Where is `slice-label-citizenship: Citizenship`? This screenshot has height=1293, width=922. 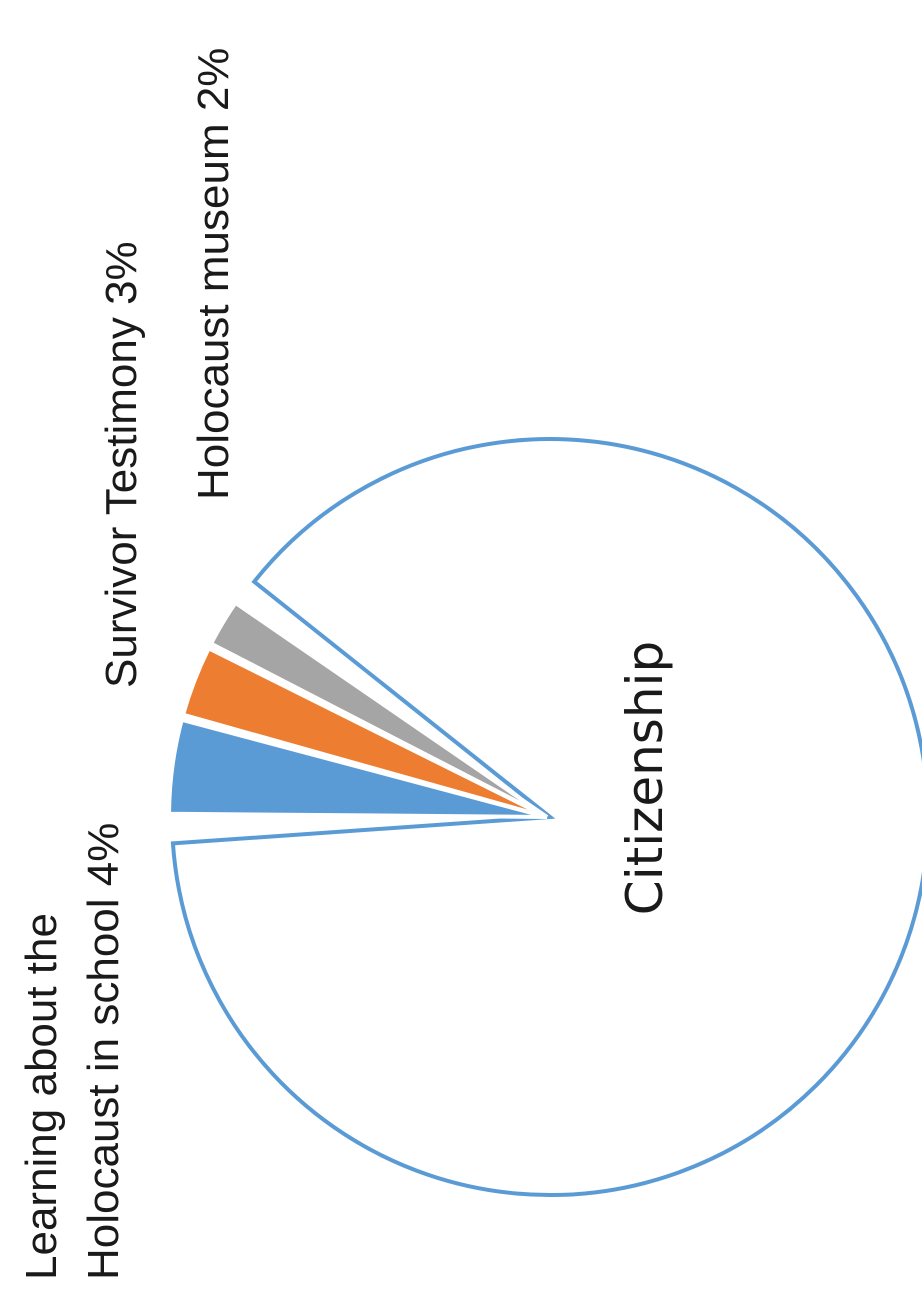 slice-label-citizenship: Citizenship is located at coordinates (645, 778).